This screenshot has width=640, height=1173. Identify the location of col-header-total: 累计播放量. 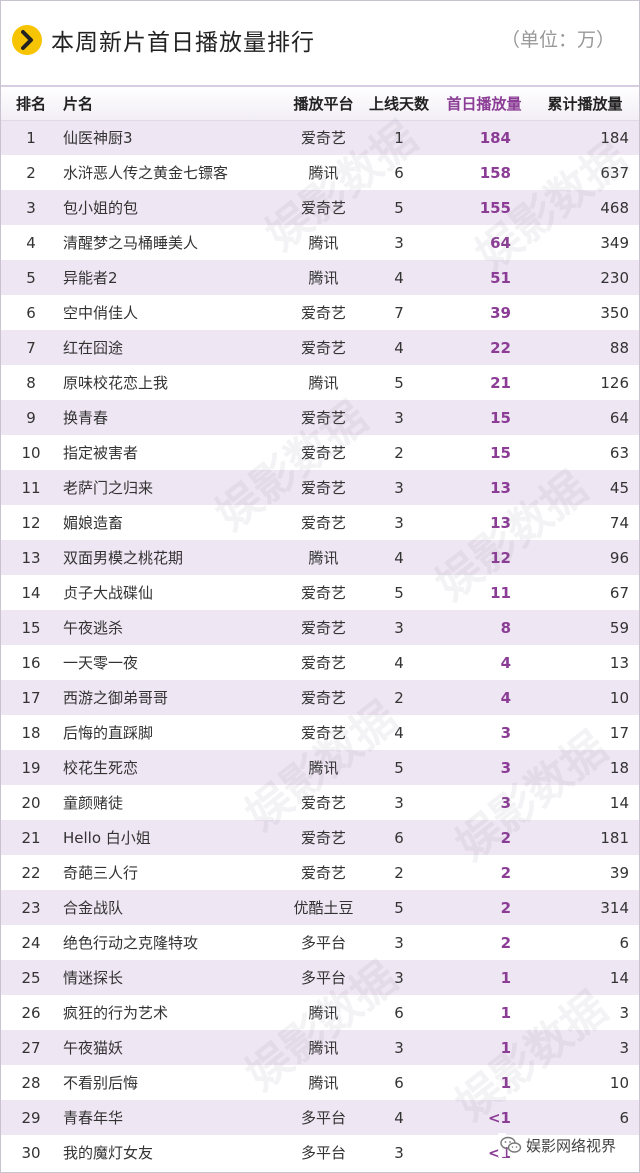
(585, 103).